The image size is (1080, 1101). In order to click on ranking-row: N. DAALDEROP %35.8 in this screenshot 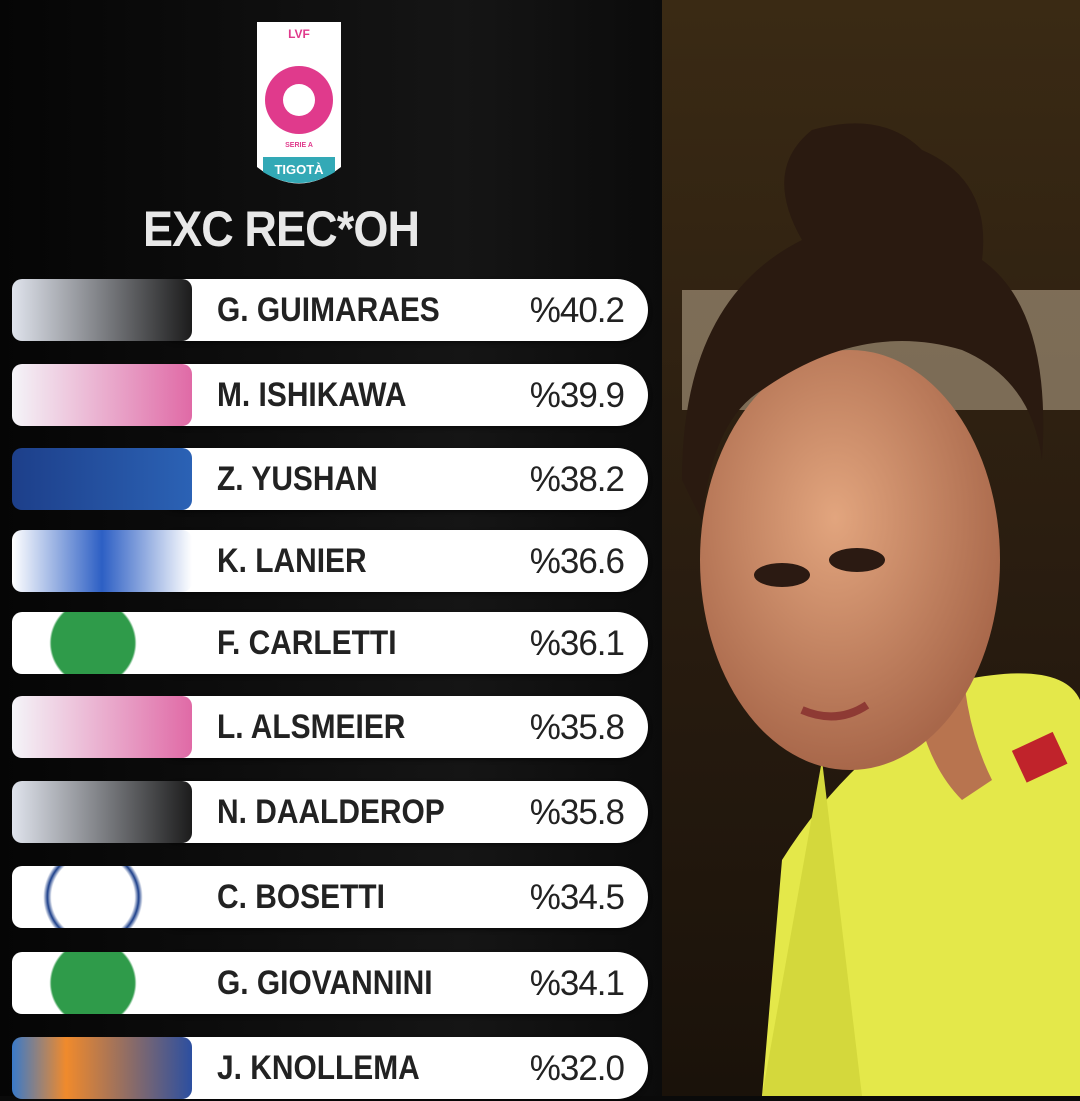, I will do `click(330, 813)`.